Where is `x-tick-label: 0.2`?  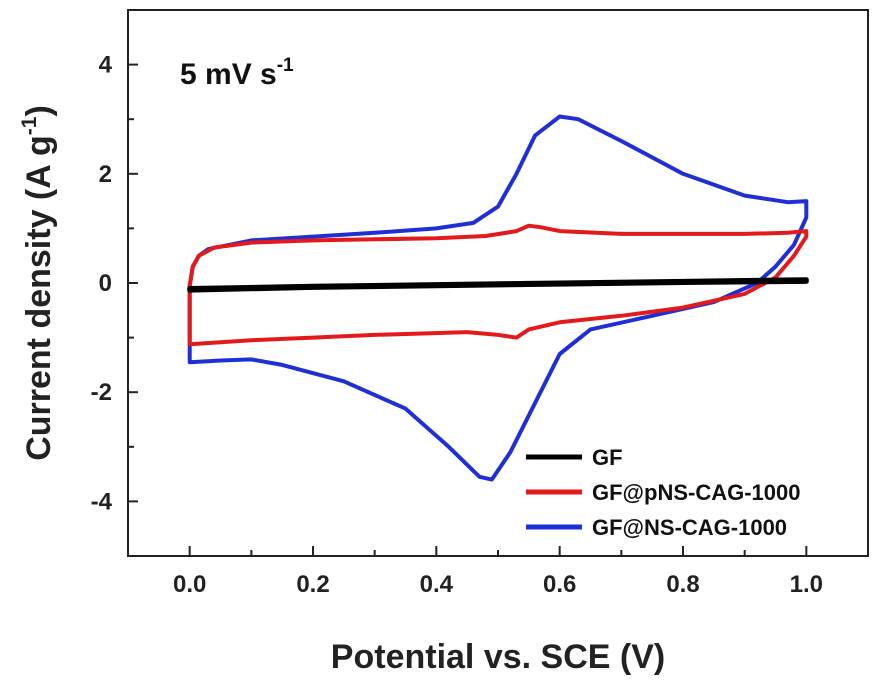
x-tick-label: 0.2 is located at coordinates (312, 584).